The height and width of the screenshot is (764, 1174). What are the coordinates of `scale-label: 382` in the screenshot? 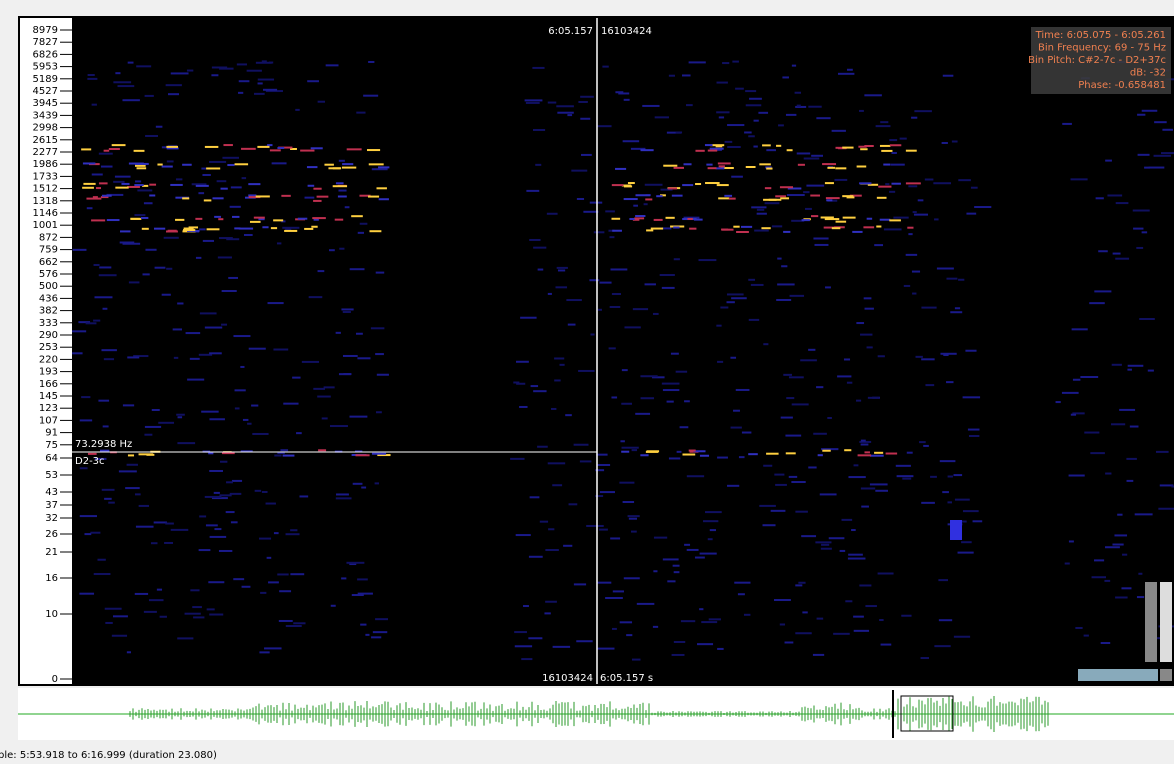 It's located at (48, 311).